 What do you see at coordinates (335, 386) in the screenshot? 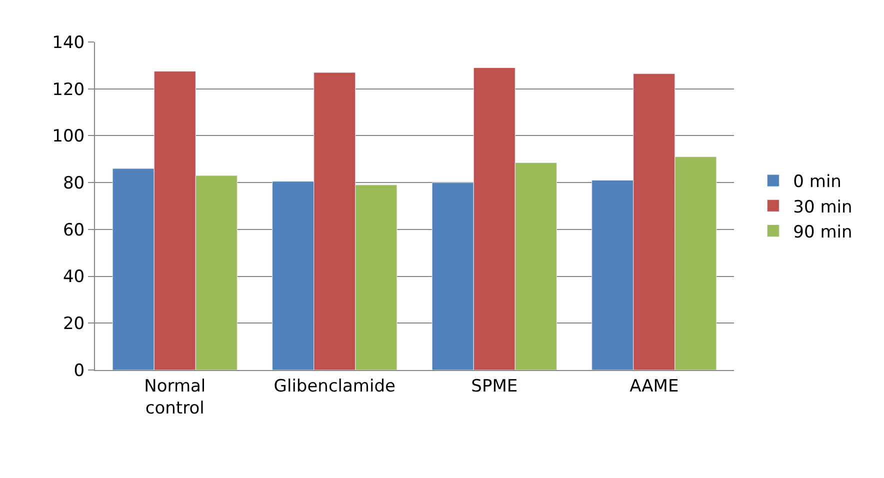
I see `x-tick-label: Glibenclamide` at bounding box center [335, 386].